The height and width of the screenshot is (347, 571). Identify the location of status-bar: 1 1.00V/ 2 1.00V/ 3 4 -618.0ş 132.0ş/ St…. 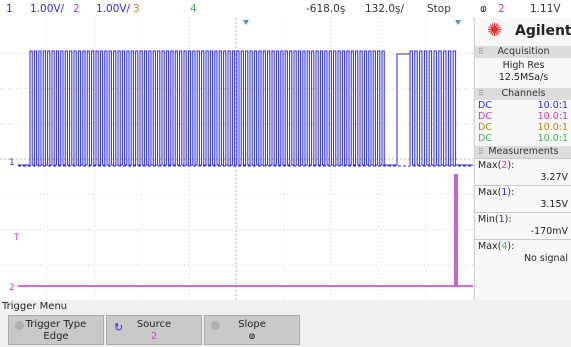
(285, 9).